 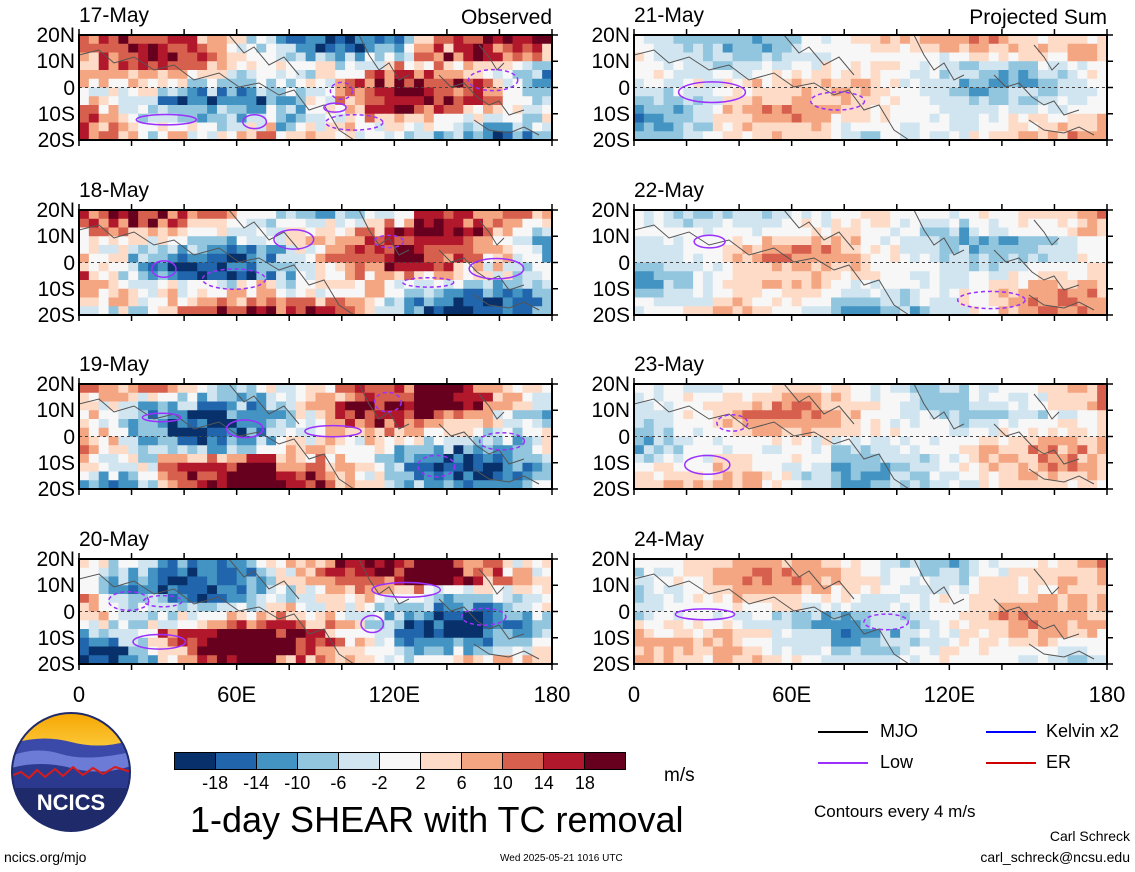 I want to click on contour-note: Contours every 4 m/s, so click(x=895, y=811).